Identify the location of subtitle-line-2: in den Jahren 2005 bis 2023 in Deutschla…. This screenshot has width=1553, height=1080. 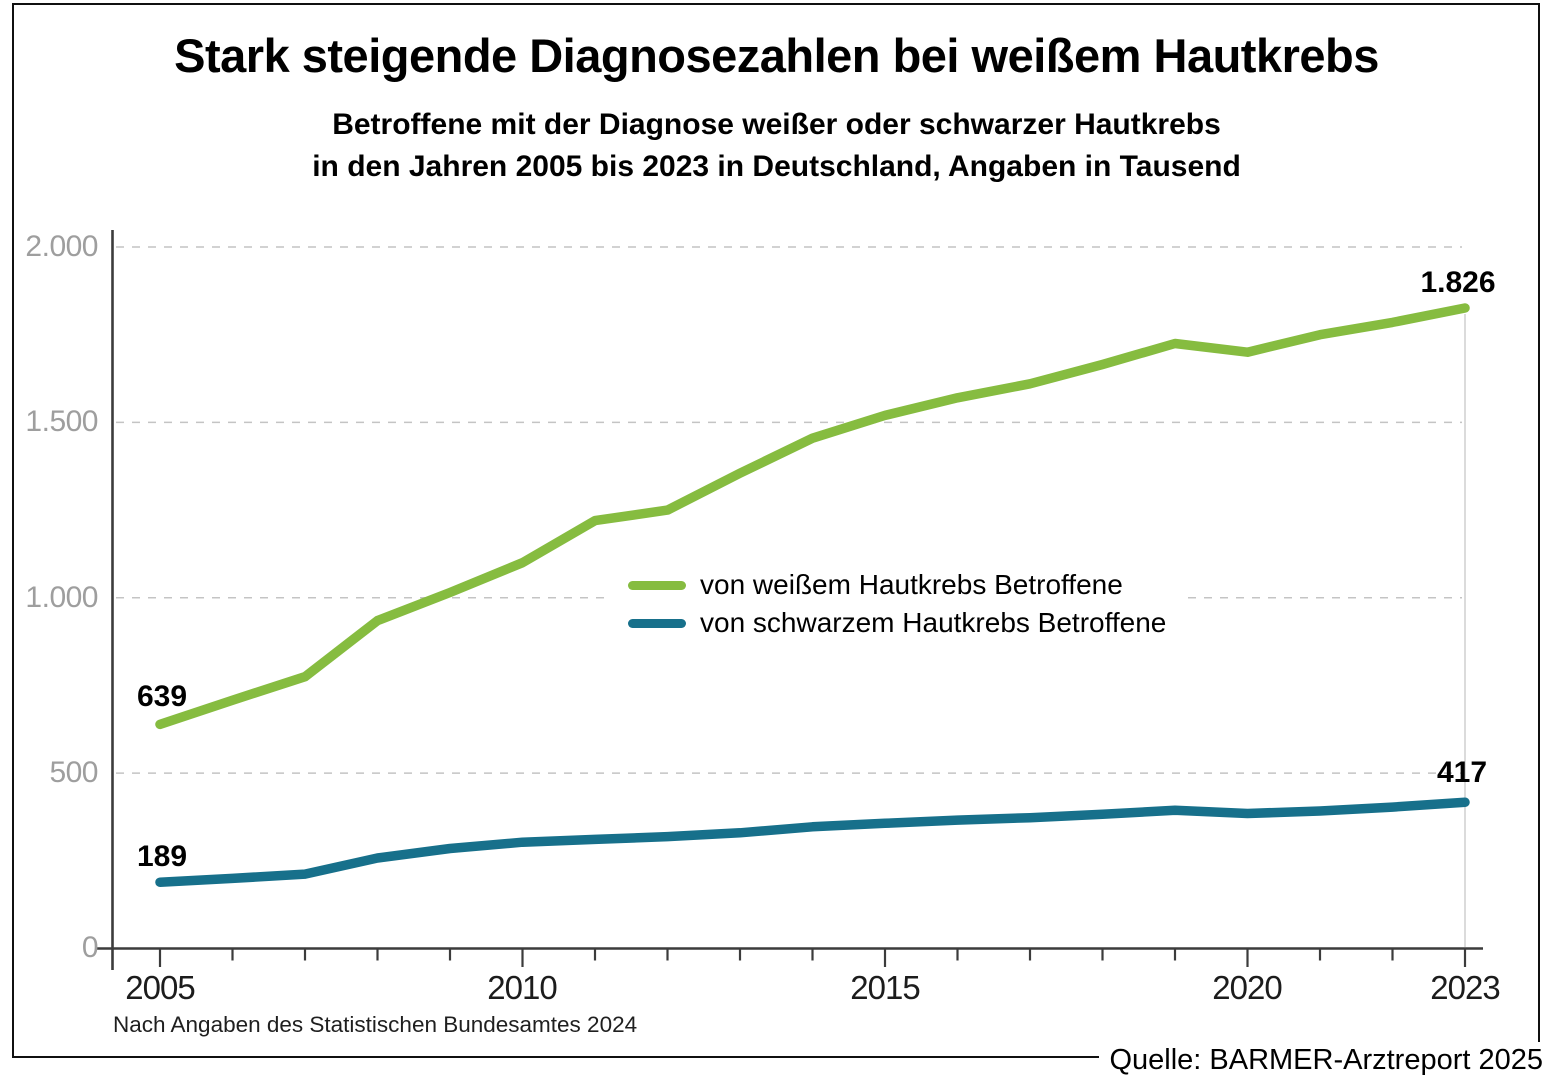
(776, 166).